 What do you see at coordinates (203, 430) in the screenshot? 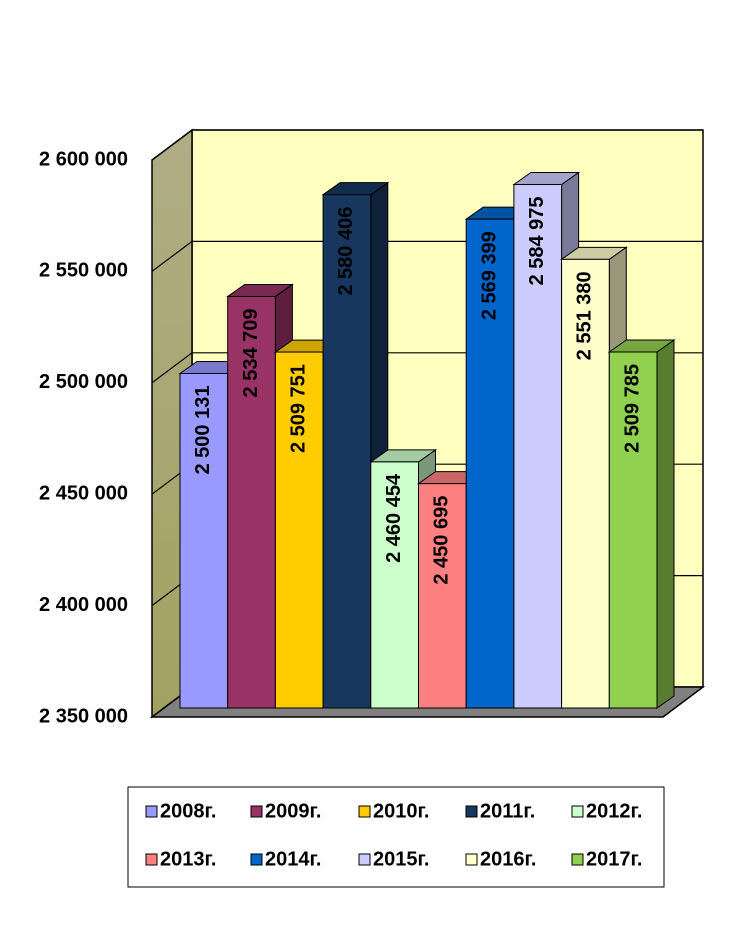
I see `value-label: 2 500 131` at bounding box center [203, 430].